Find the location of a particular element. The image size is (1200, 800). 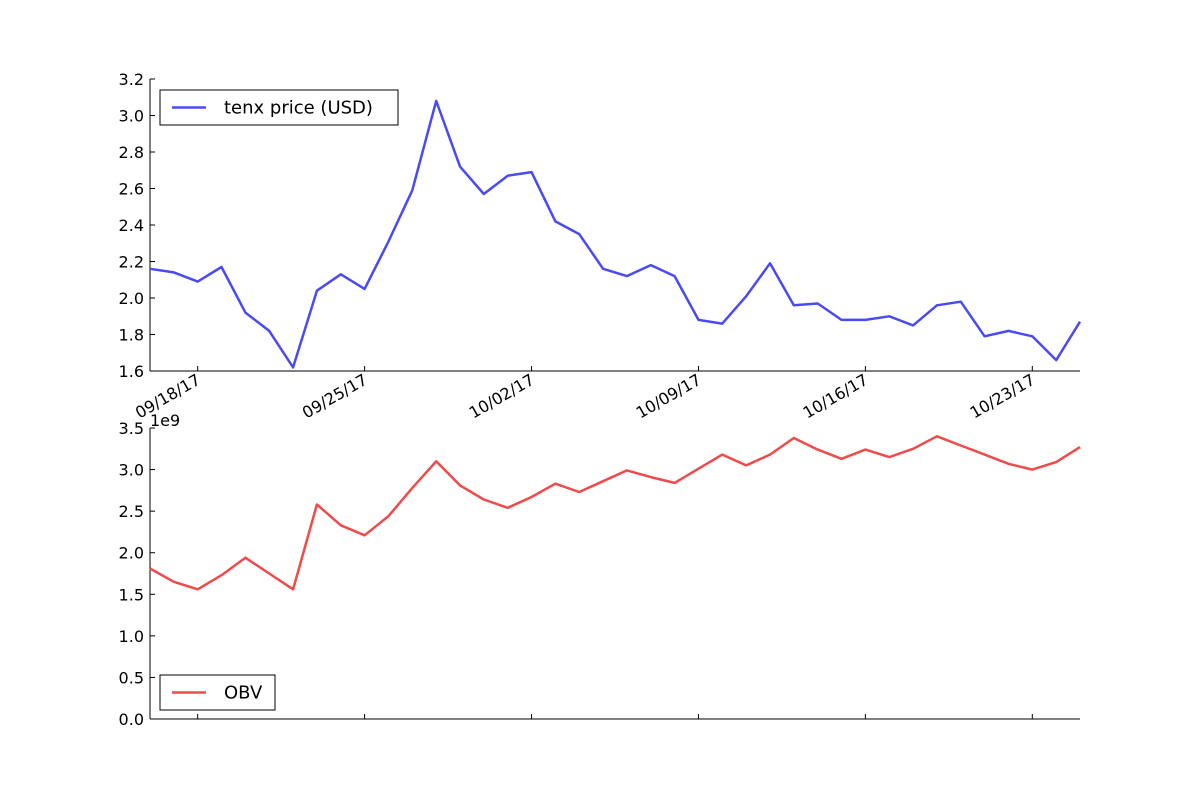

y-tick-label: 1.5 is located at coordinates (131, 594).